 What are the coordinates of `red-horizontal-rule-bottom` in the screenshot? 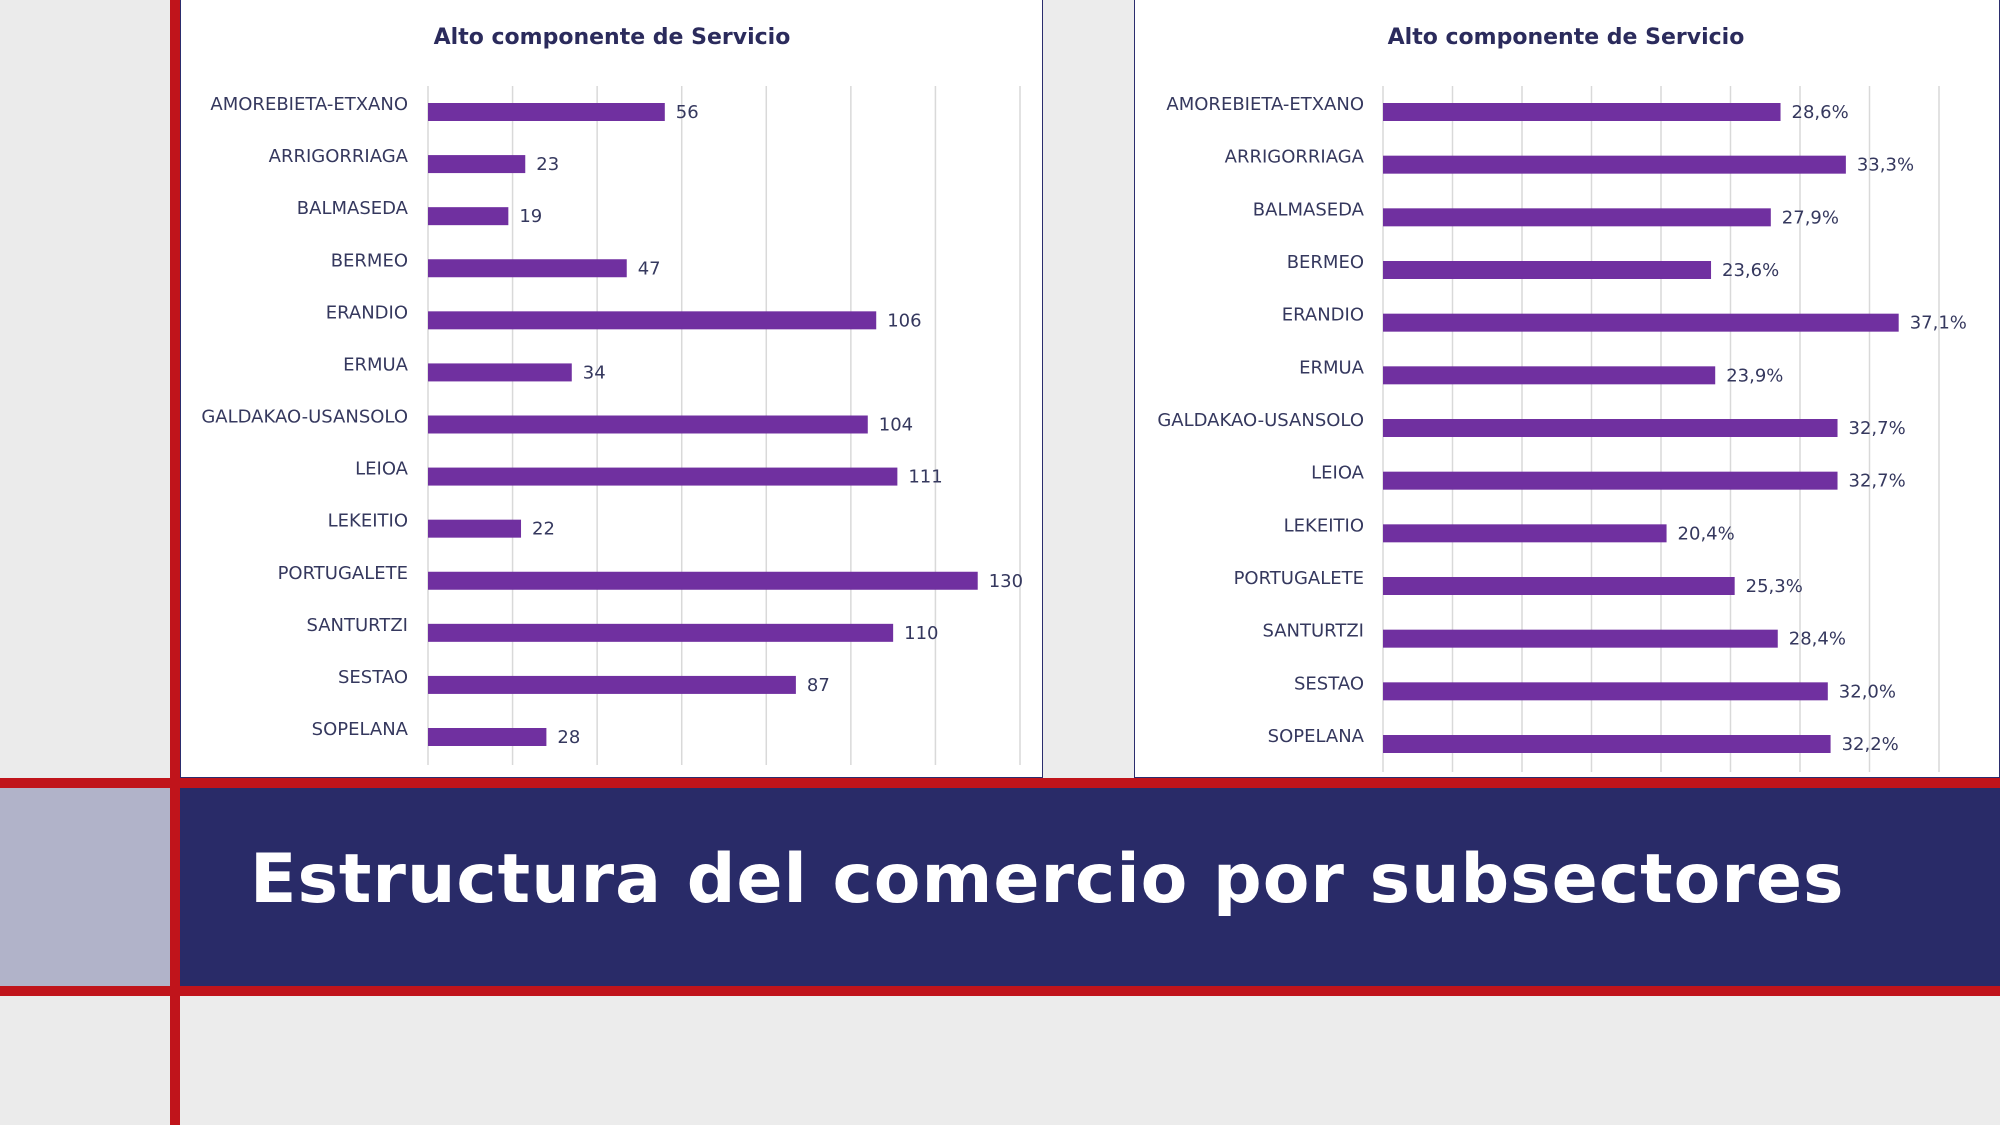 It's located at (1000, 991).